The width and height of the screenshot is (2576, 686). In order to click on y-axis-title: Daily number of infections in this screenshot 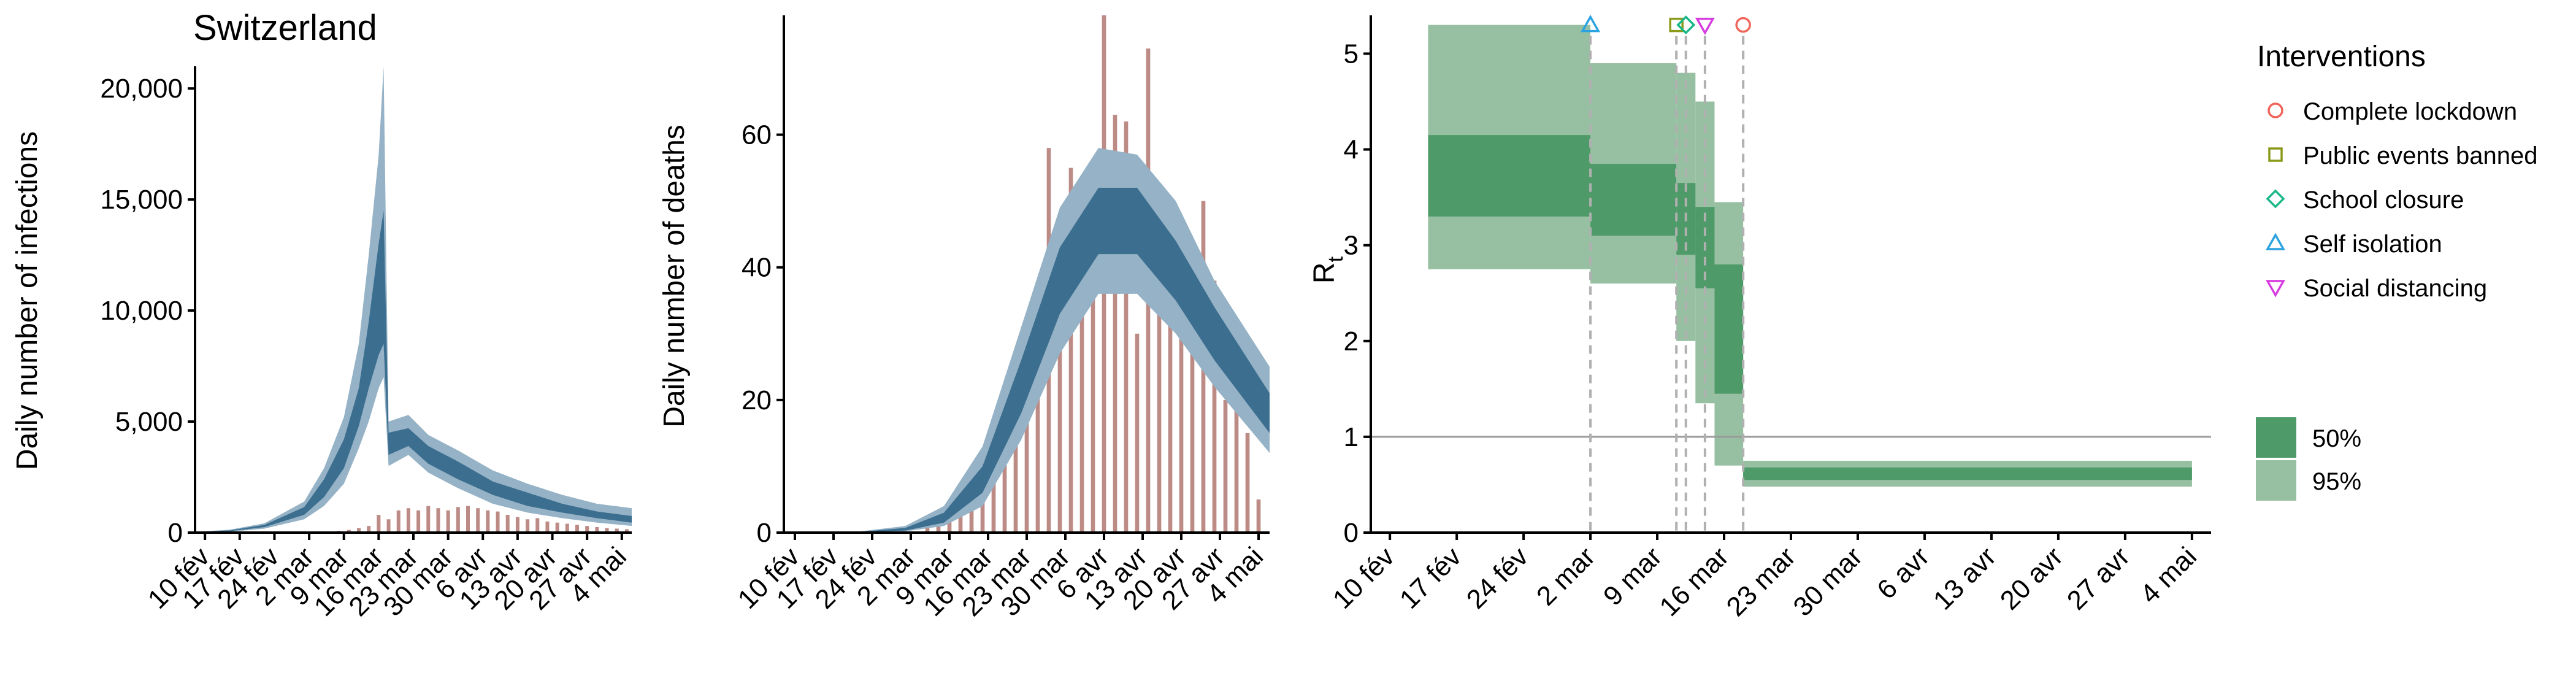, I will do `click(27, 300)`.